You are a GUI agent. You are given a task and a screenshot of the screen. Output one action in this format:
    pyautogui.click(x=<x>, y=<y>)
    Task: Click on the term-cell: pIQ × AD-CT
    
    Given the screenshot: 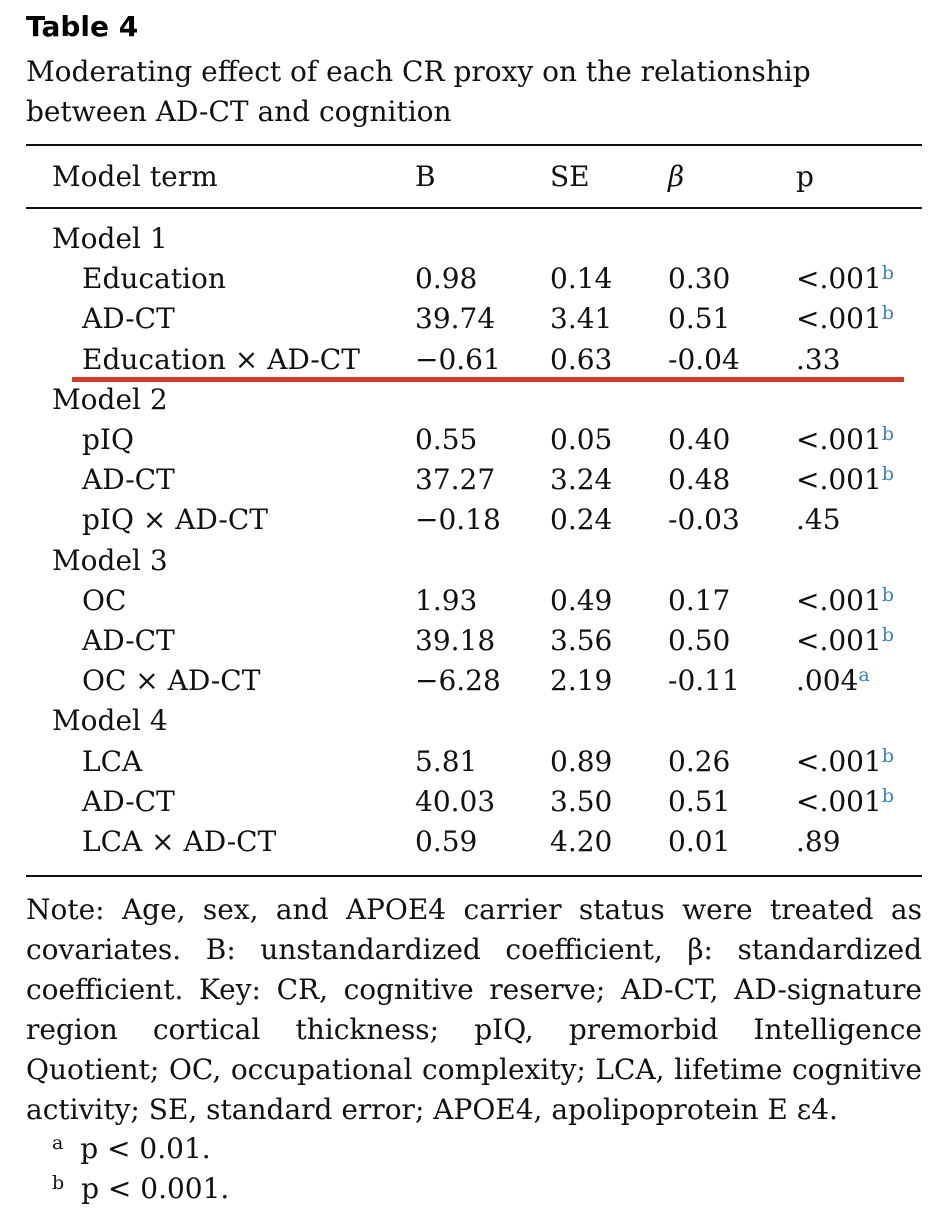 What is the action you would take?
    pyautogui.click(x=175, y=520)
    